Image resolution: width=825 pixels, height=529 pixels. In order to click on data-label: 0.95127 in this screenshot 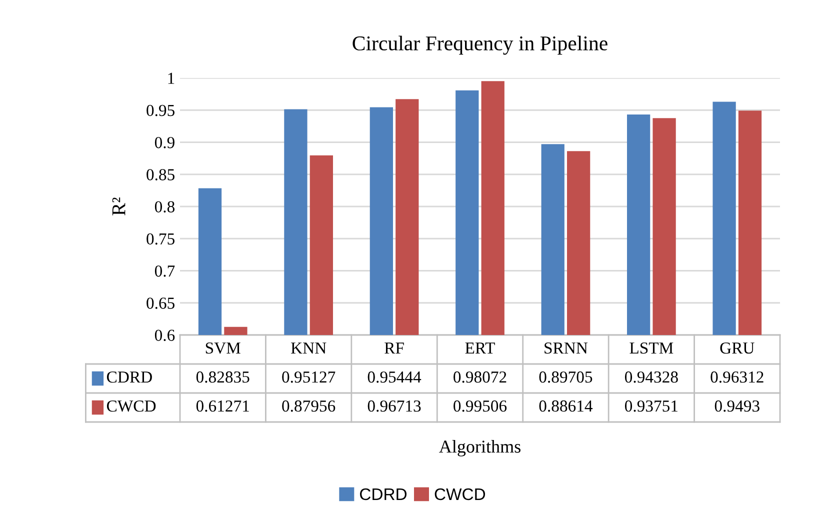, I will do `click(309, 377)`.